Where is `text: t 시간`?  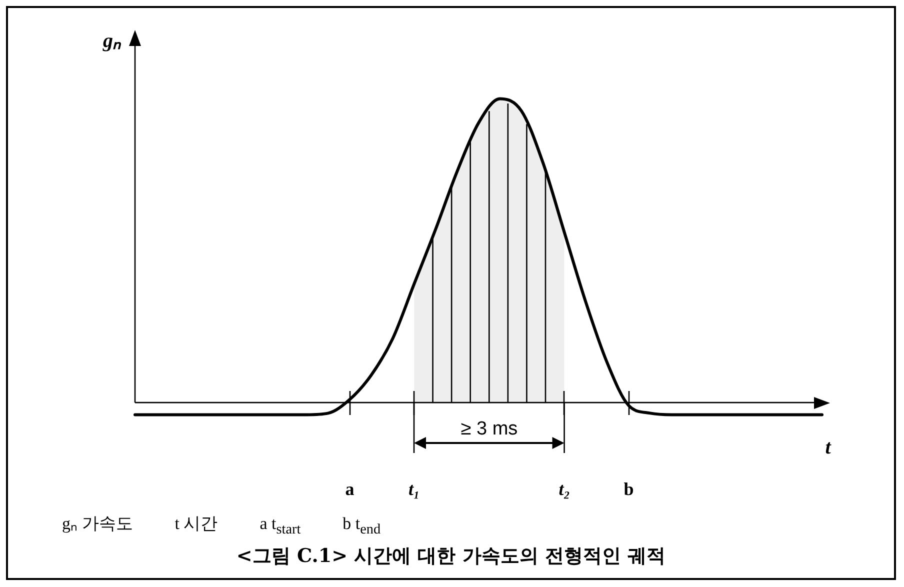
text: t 시간 is located at coordinates (196, 523).